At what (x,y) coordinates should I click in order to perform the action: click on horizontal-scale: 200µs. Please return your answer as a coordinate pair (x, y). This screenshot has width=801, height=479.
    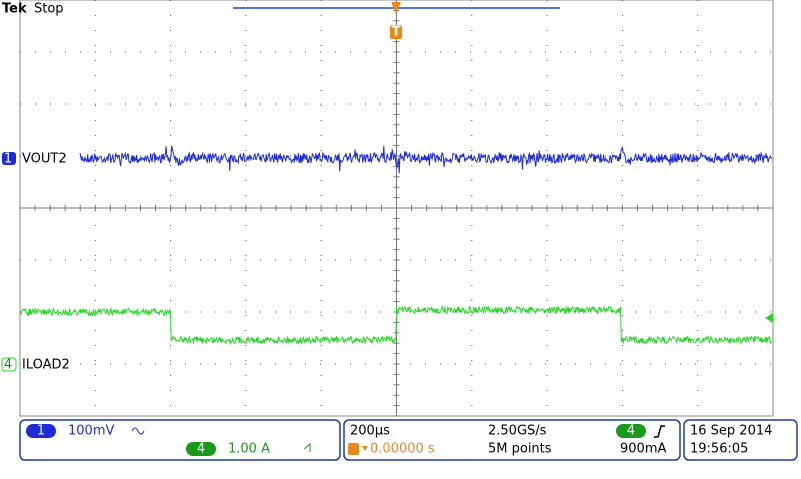
    Looking at the image, I should click on (370, 431).